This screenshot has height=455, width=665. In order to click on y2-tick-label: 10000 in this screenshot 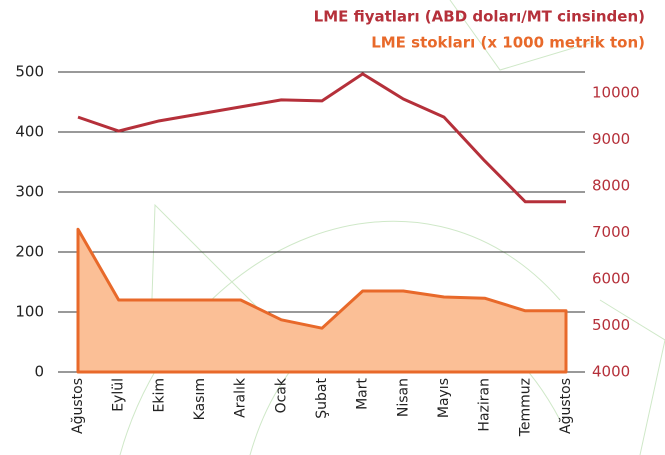, I will do `click(616, 92)`.